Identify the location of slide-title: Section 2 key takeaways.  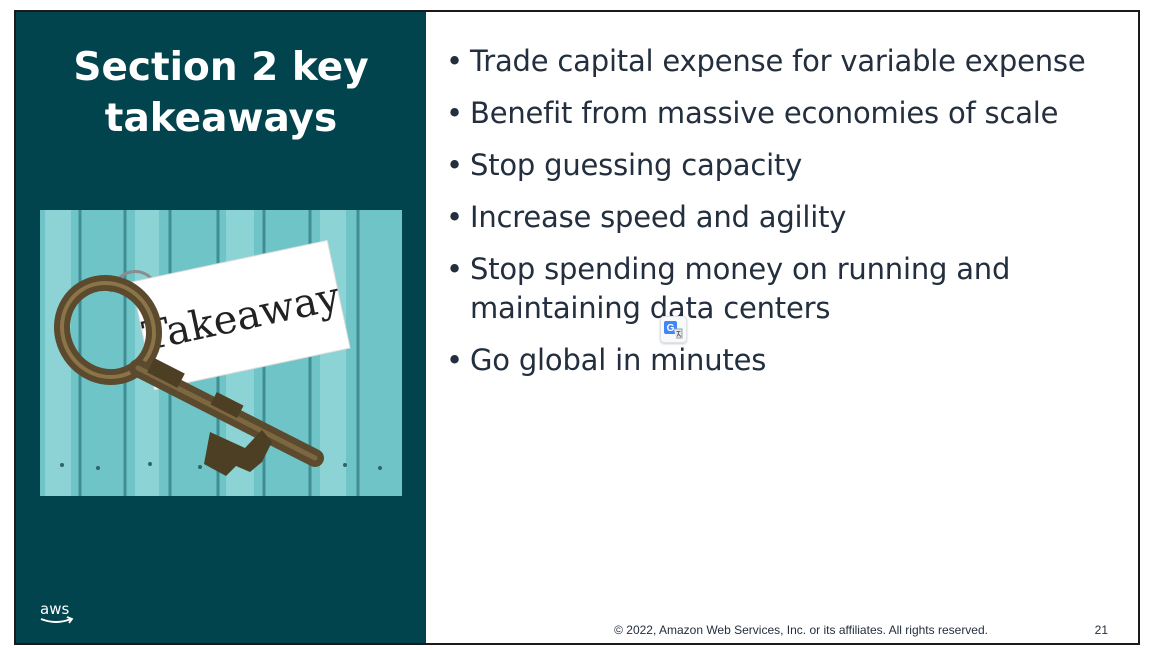
(221, 93).